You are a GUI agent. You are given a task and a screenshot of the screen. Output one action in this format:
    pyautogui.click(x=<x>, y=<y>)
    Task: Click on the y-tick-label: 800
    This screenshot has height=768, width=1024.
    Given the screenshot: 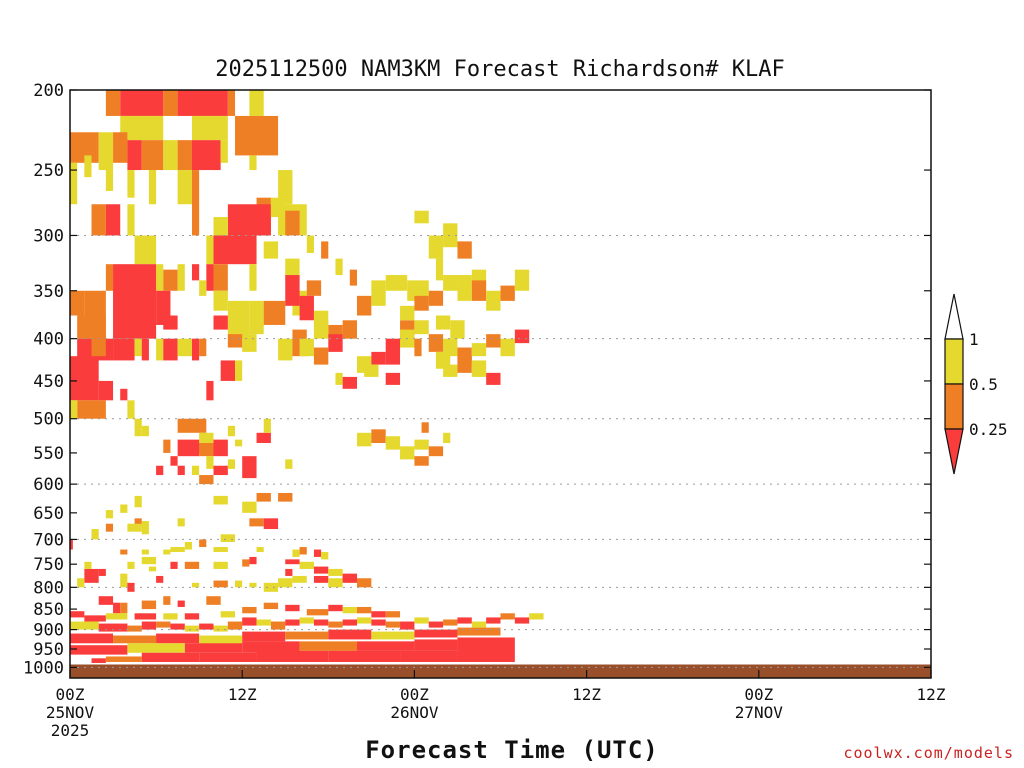 What is the action you would take?
    pyautogui.click(x=48, y=588)
    